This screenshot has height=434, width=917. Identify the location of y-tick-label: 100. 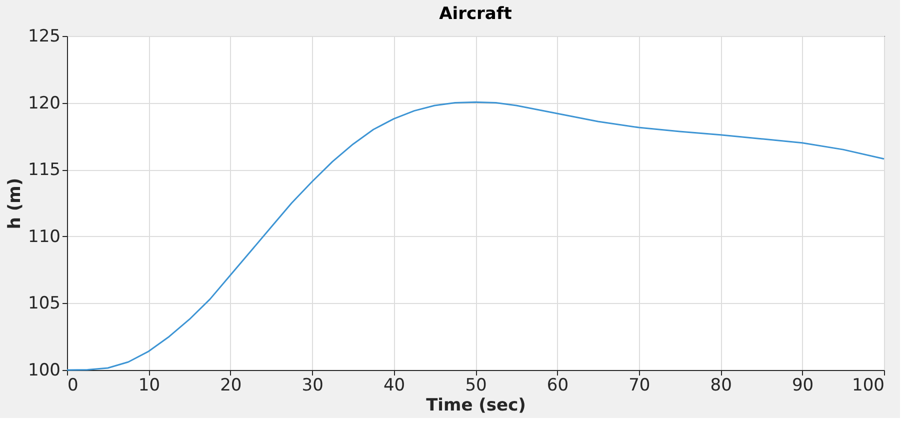
(44, 370).